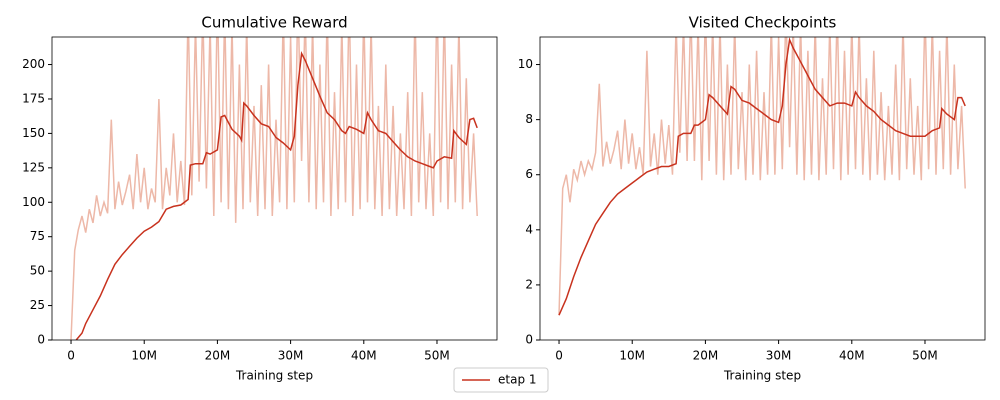  Describe the element at coordinates (37, 236) in the screenshot. I see `y-tick-label: 75` at that location.